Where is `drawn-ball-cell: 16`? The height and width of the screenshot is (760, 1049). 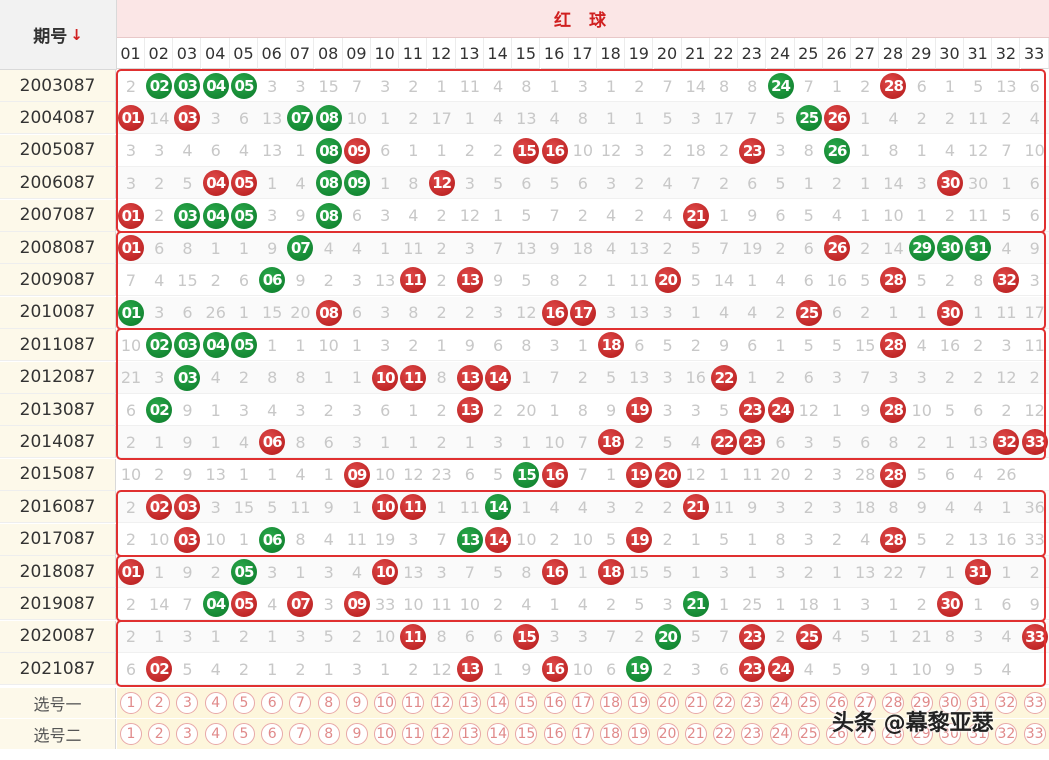 drawn-ball-cell: 16 is located at coordinates (555, 572).